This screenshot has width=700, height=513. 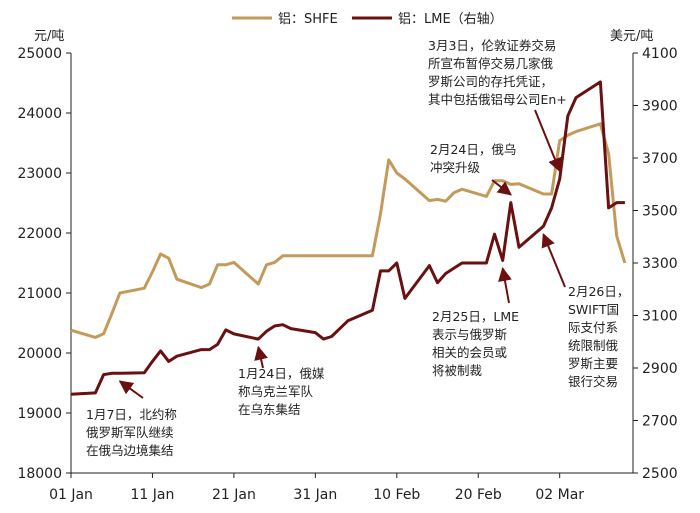 I want to click on left-tick-label: 24000, so click(x=39, y=114).